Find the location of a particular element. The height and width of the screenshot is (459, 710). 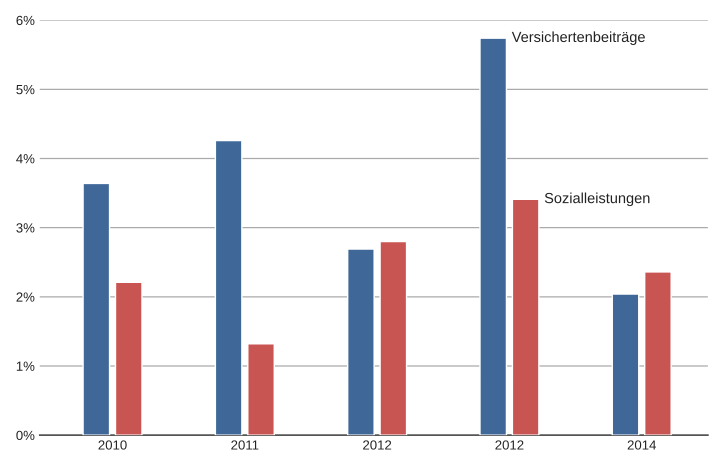

x-tick-label: 2010 is located at coordinates (112, 445).